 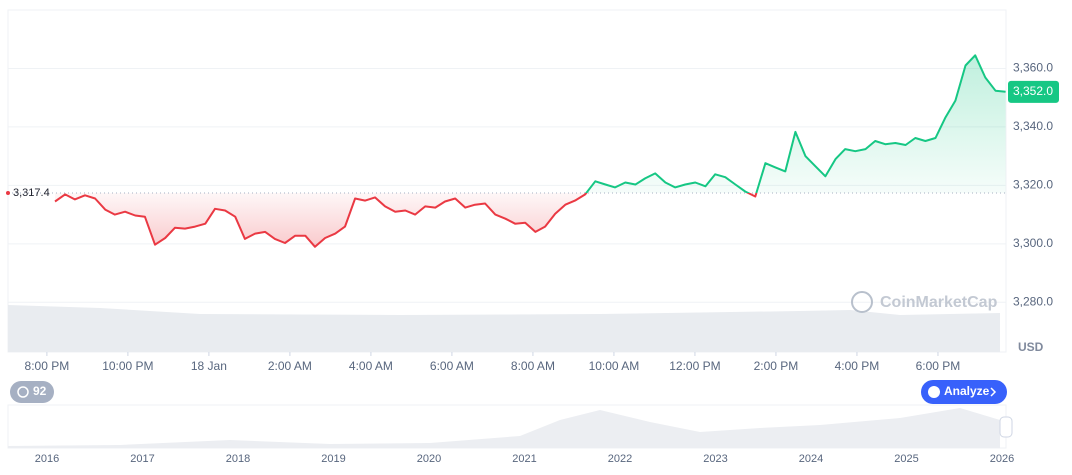 I want to click on navigator-year: 2017, so click(x=142, y=459).